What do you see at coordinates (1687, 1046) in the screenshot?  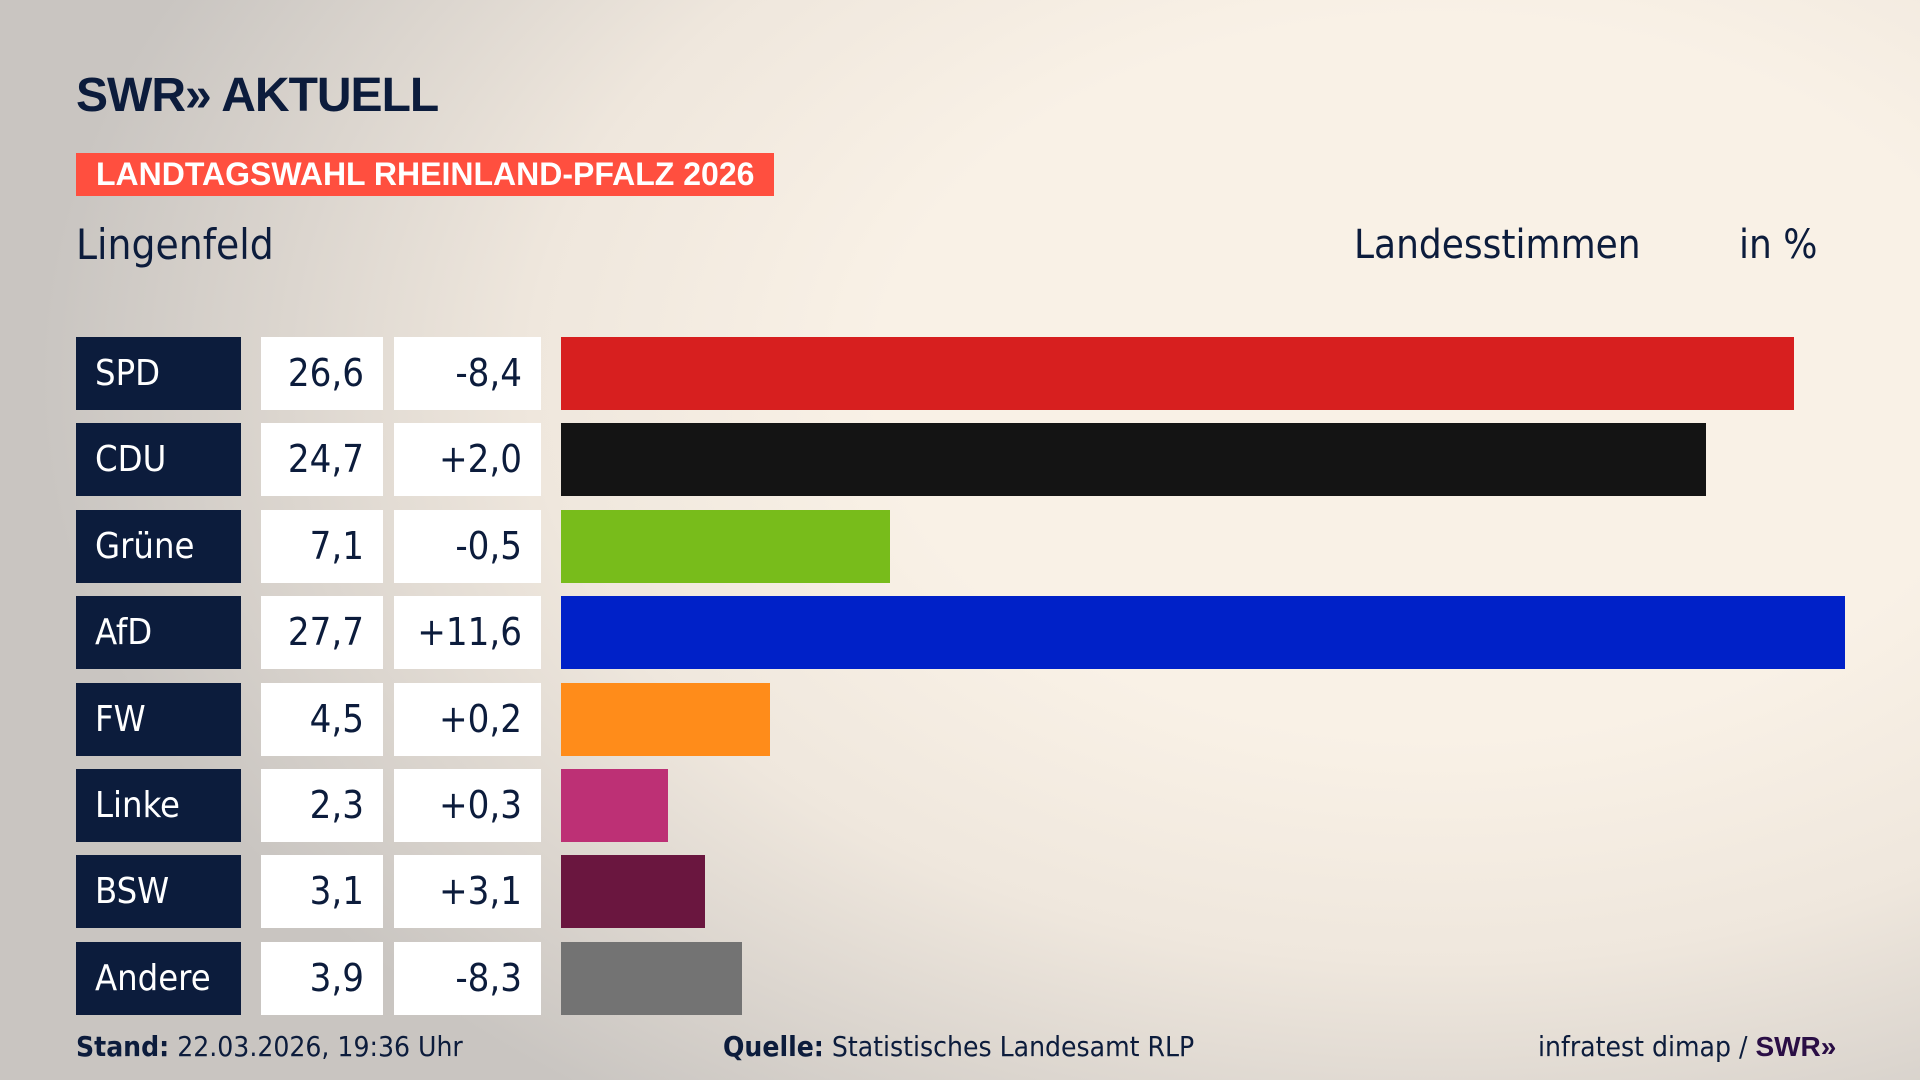 I see `credit: infratest dimap / SWR»` at bounding box center [1687, 1046].